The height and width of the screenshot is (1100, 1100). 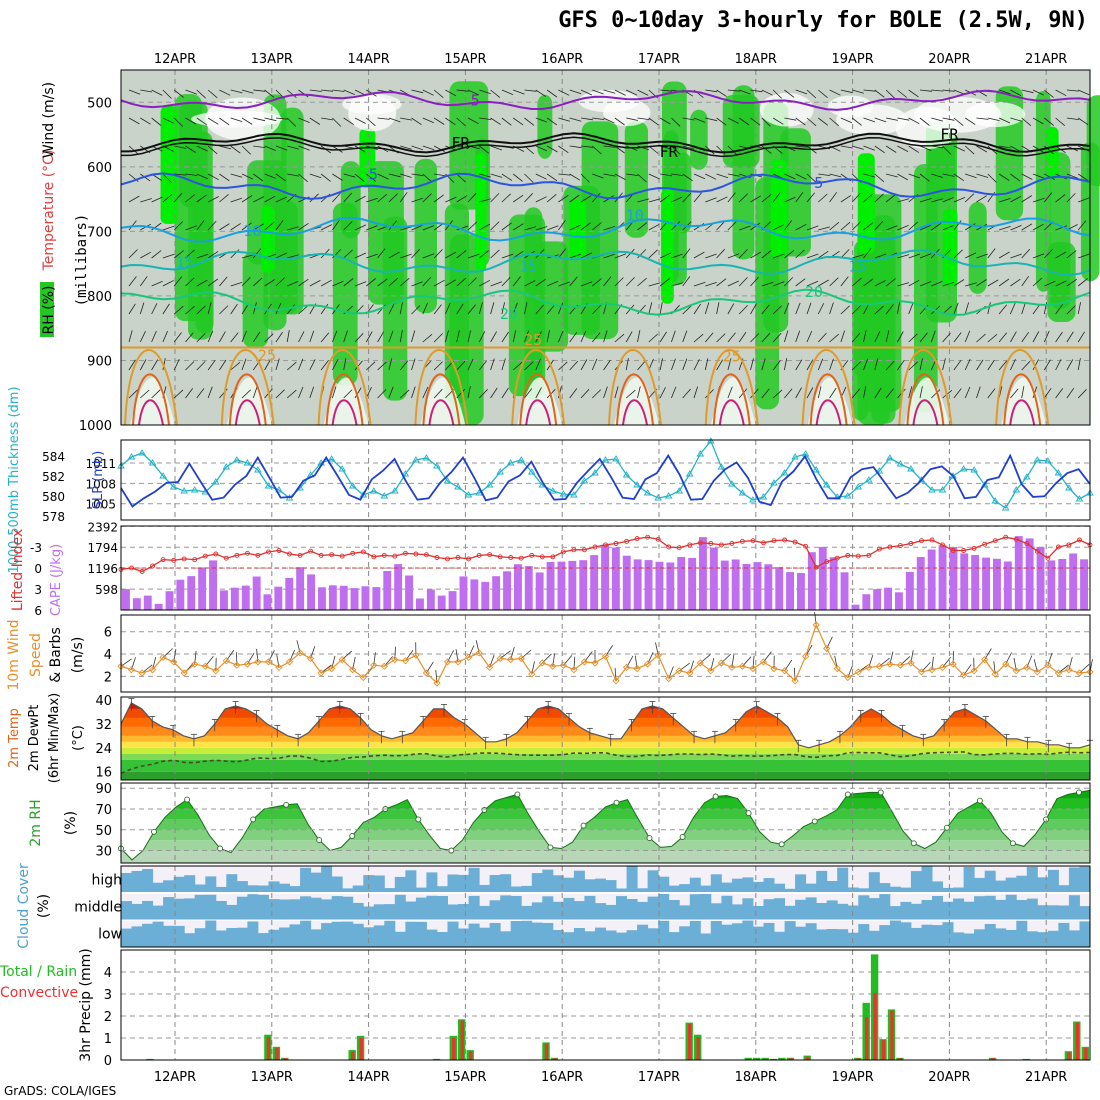 What do you see at coordinates (875, 1026) in the screenshot?
I see `precip-convective-bar` at bounding box center [875, 1026].